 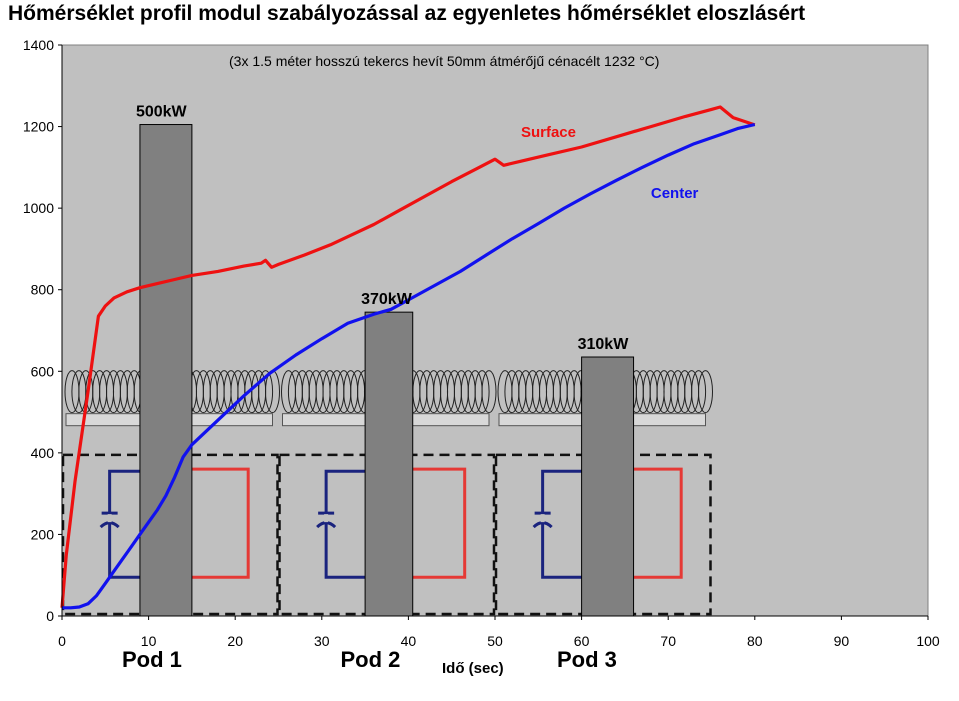 I want to click on x-tick-label: 70, so click(x=668, y=641).